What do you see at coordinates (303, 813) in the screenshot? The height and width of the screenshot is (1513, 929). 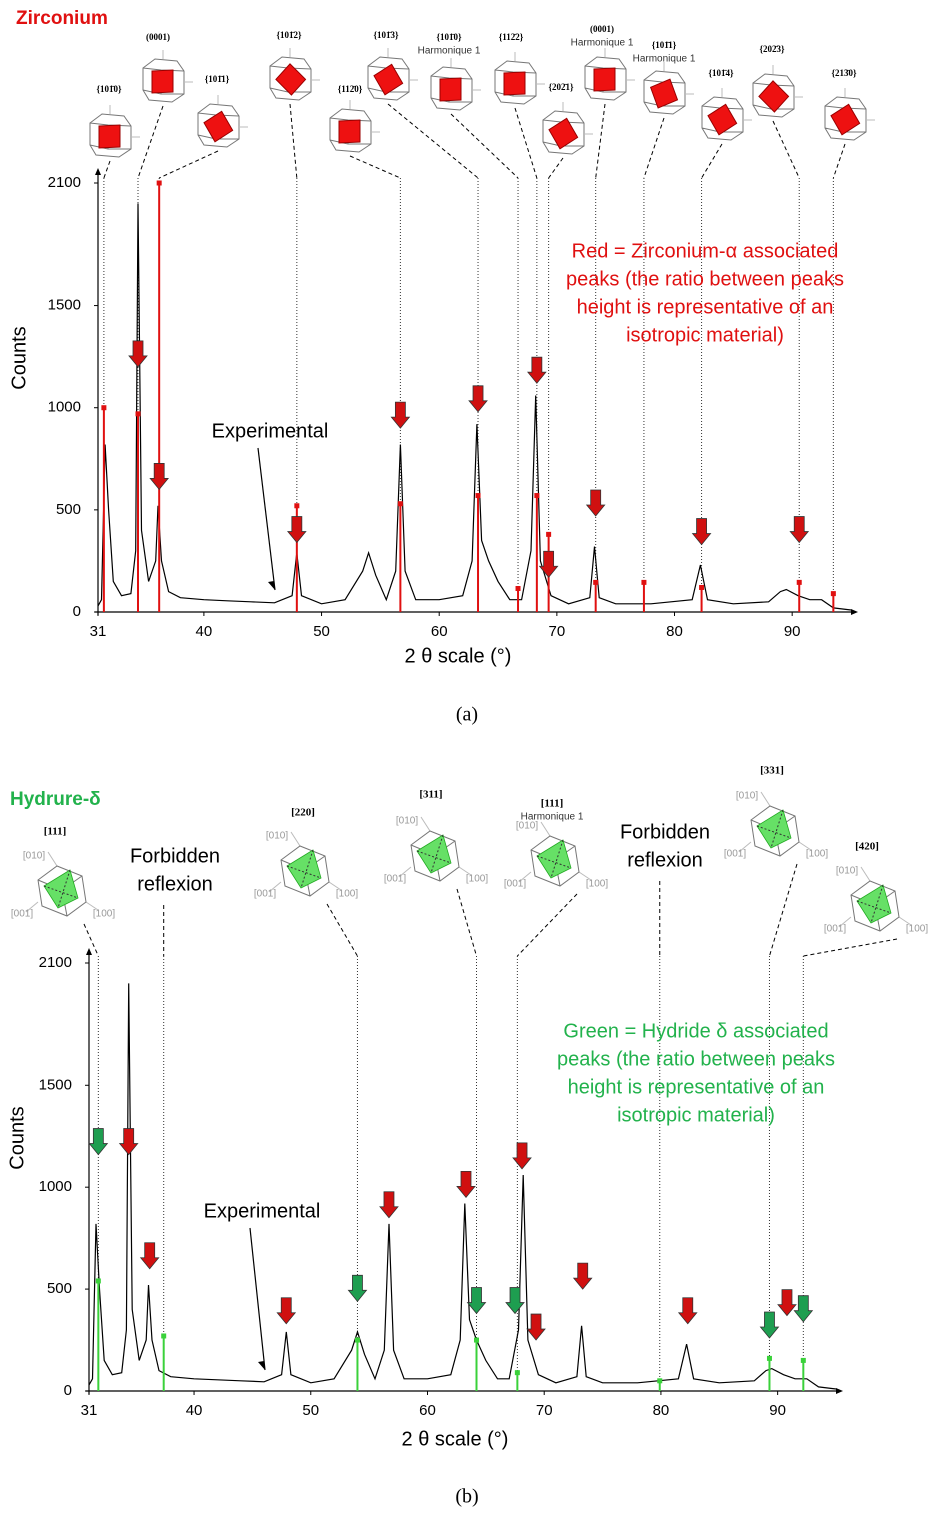 I see `icon-label: [220]` at bounding box center [303, 813].